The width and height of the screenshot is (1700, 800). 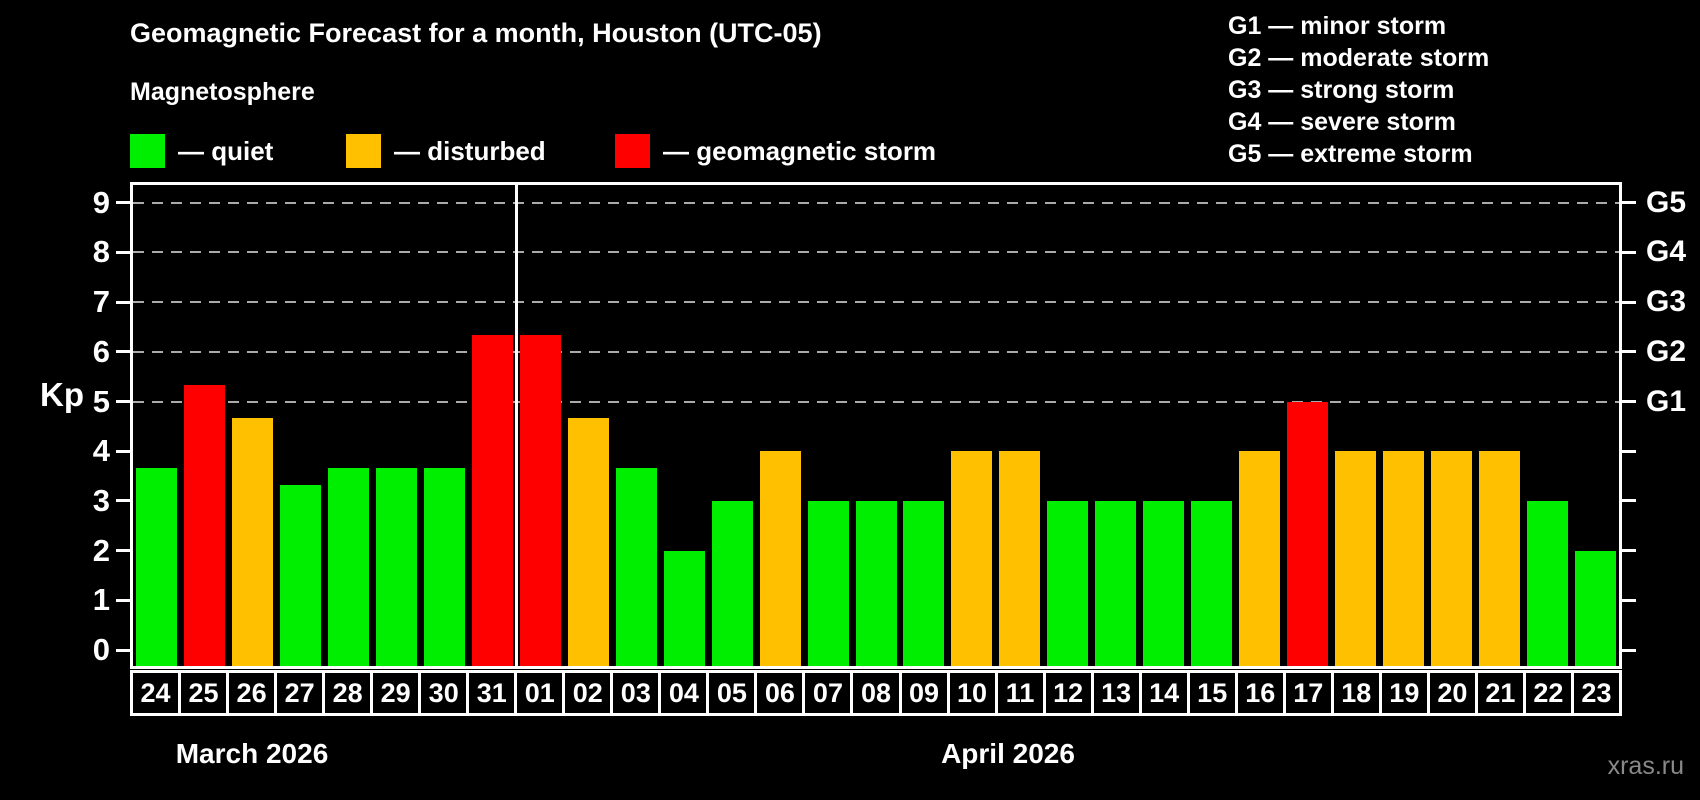 What do you see at coordinates (226, 150) in the screenshot?
I see `legend-label-quiet: — quiet` at bounding box center [226, 150].